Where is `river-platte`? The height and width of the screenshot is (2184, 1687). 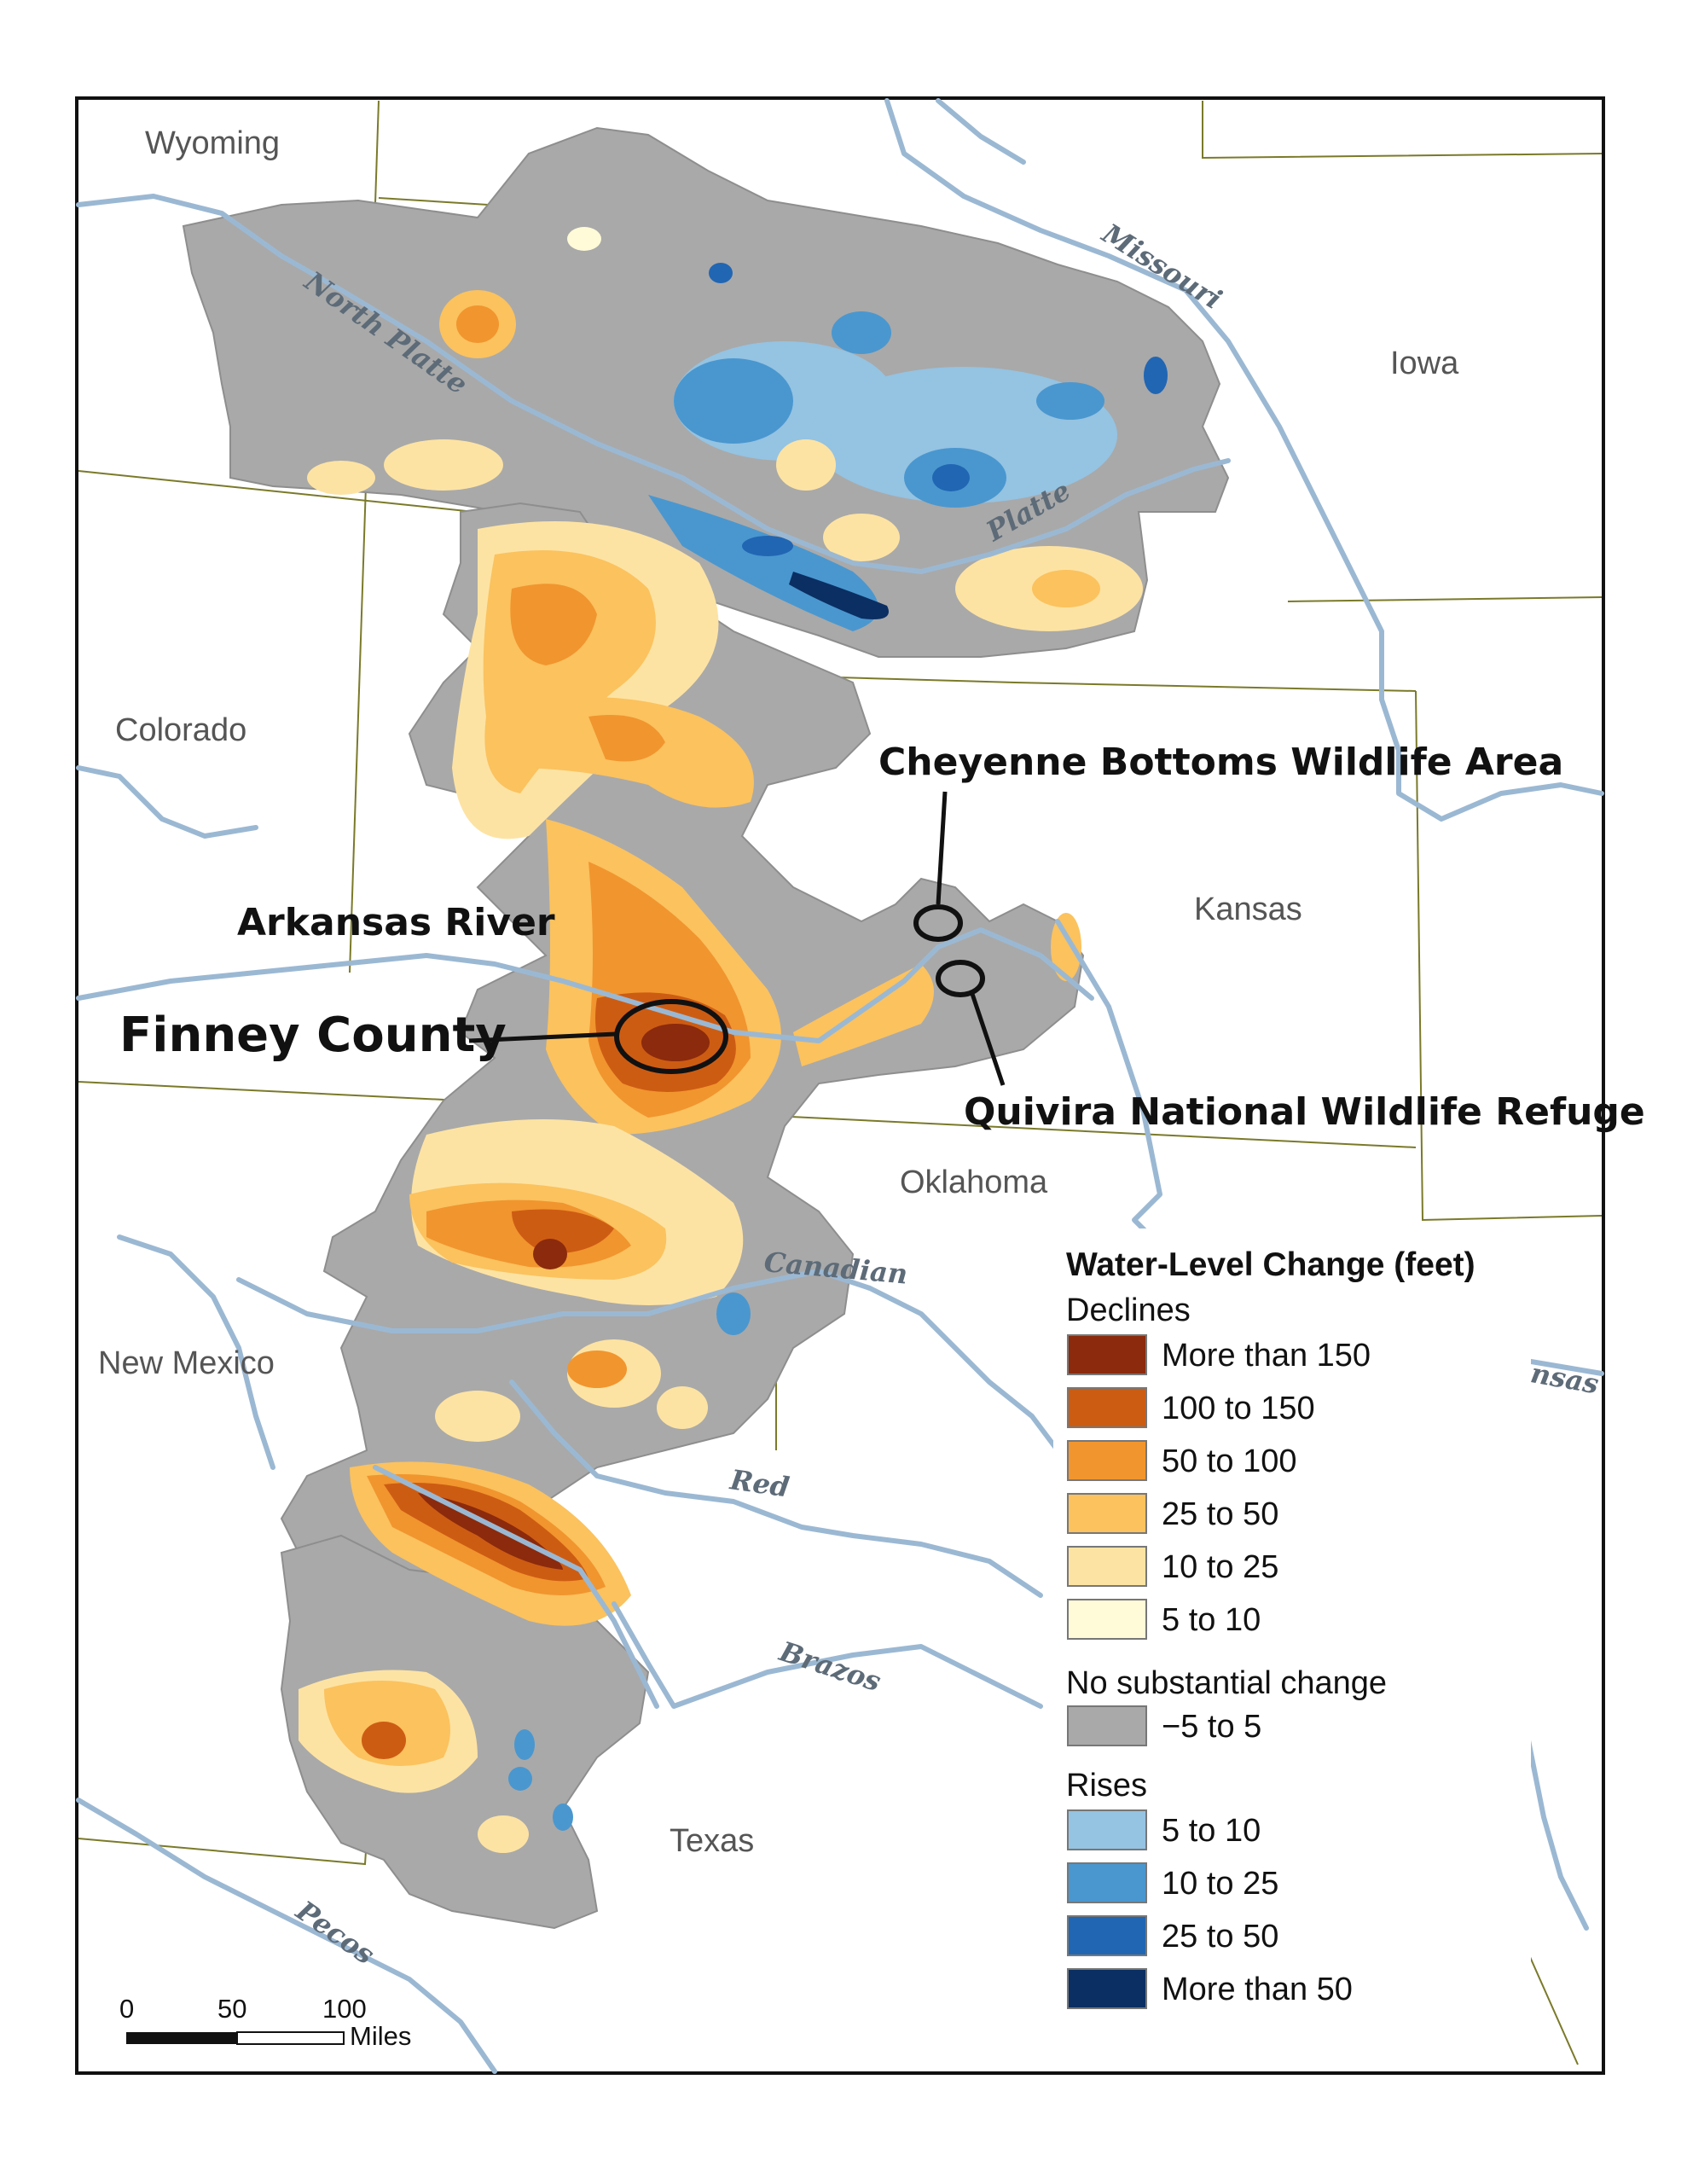 river-platte is located at coordinates (1075, 516).